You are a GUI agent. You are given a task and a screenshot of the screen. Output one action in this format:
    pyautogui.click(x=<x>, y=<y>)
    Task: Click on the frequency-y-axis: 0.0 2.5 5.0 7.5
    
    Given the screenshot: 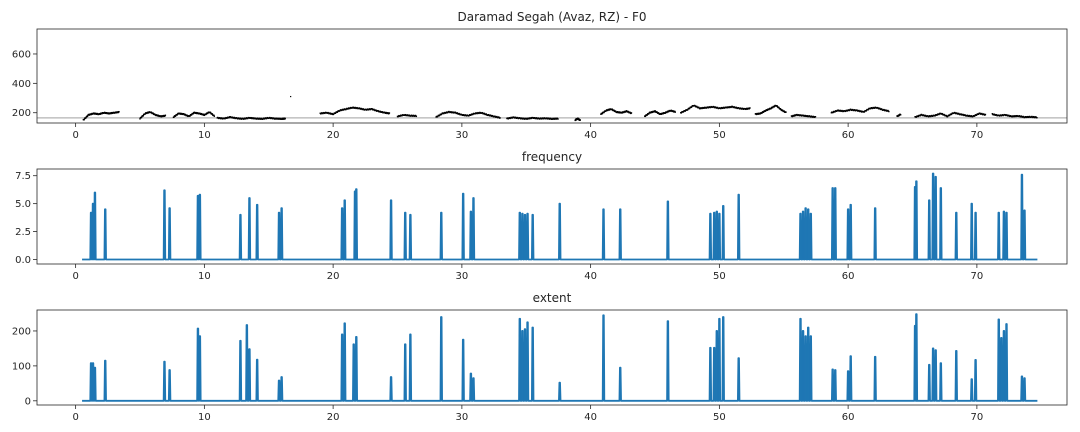 What is the action you would take?
    pyautogui.click(x=26, y=218)
    